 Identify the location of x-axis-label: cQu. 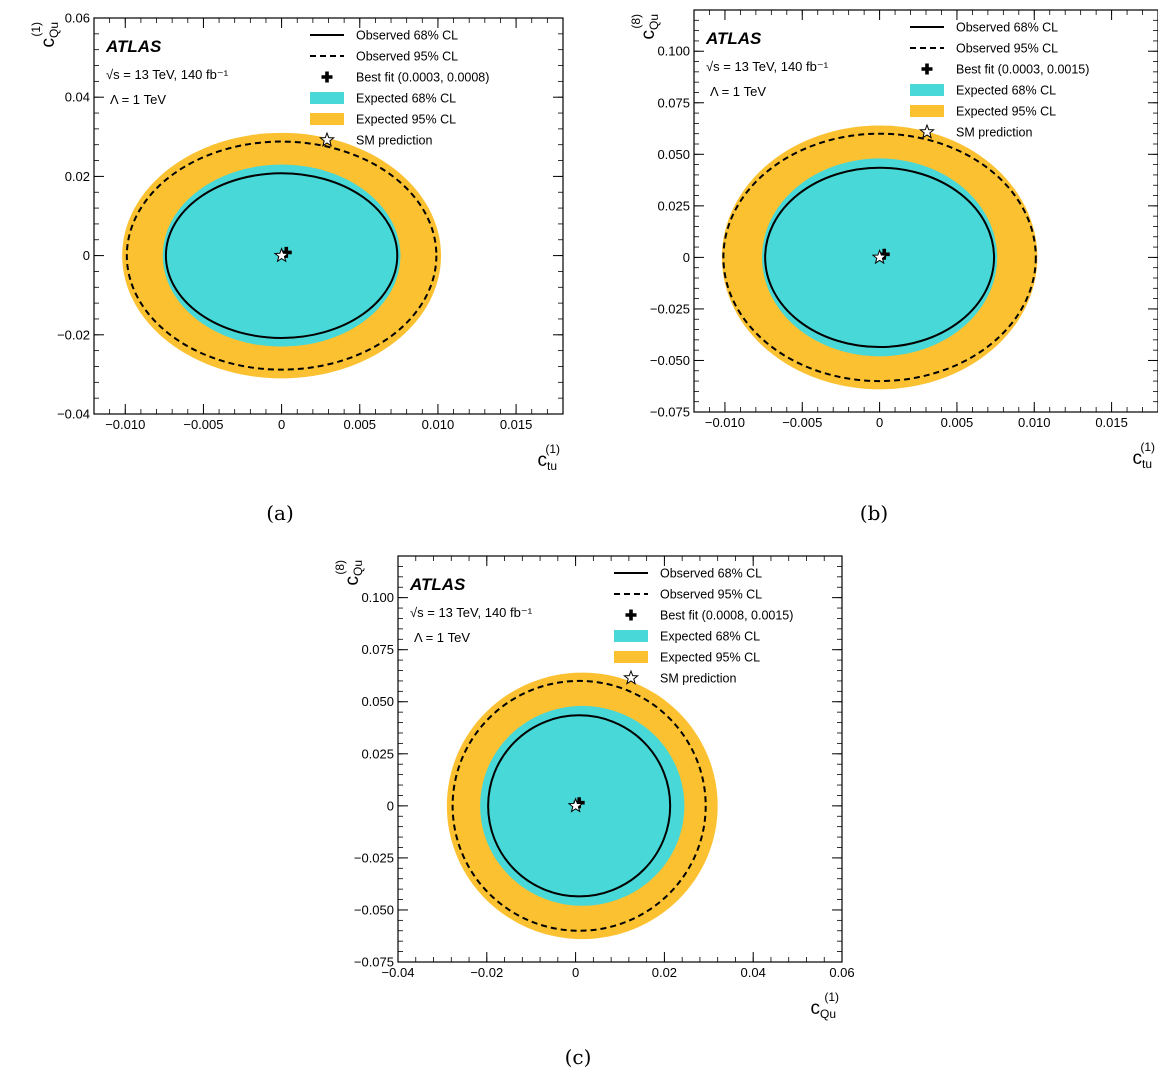
(823, 1009).